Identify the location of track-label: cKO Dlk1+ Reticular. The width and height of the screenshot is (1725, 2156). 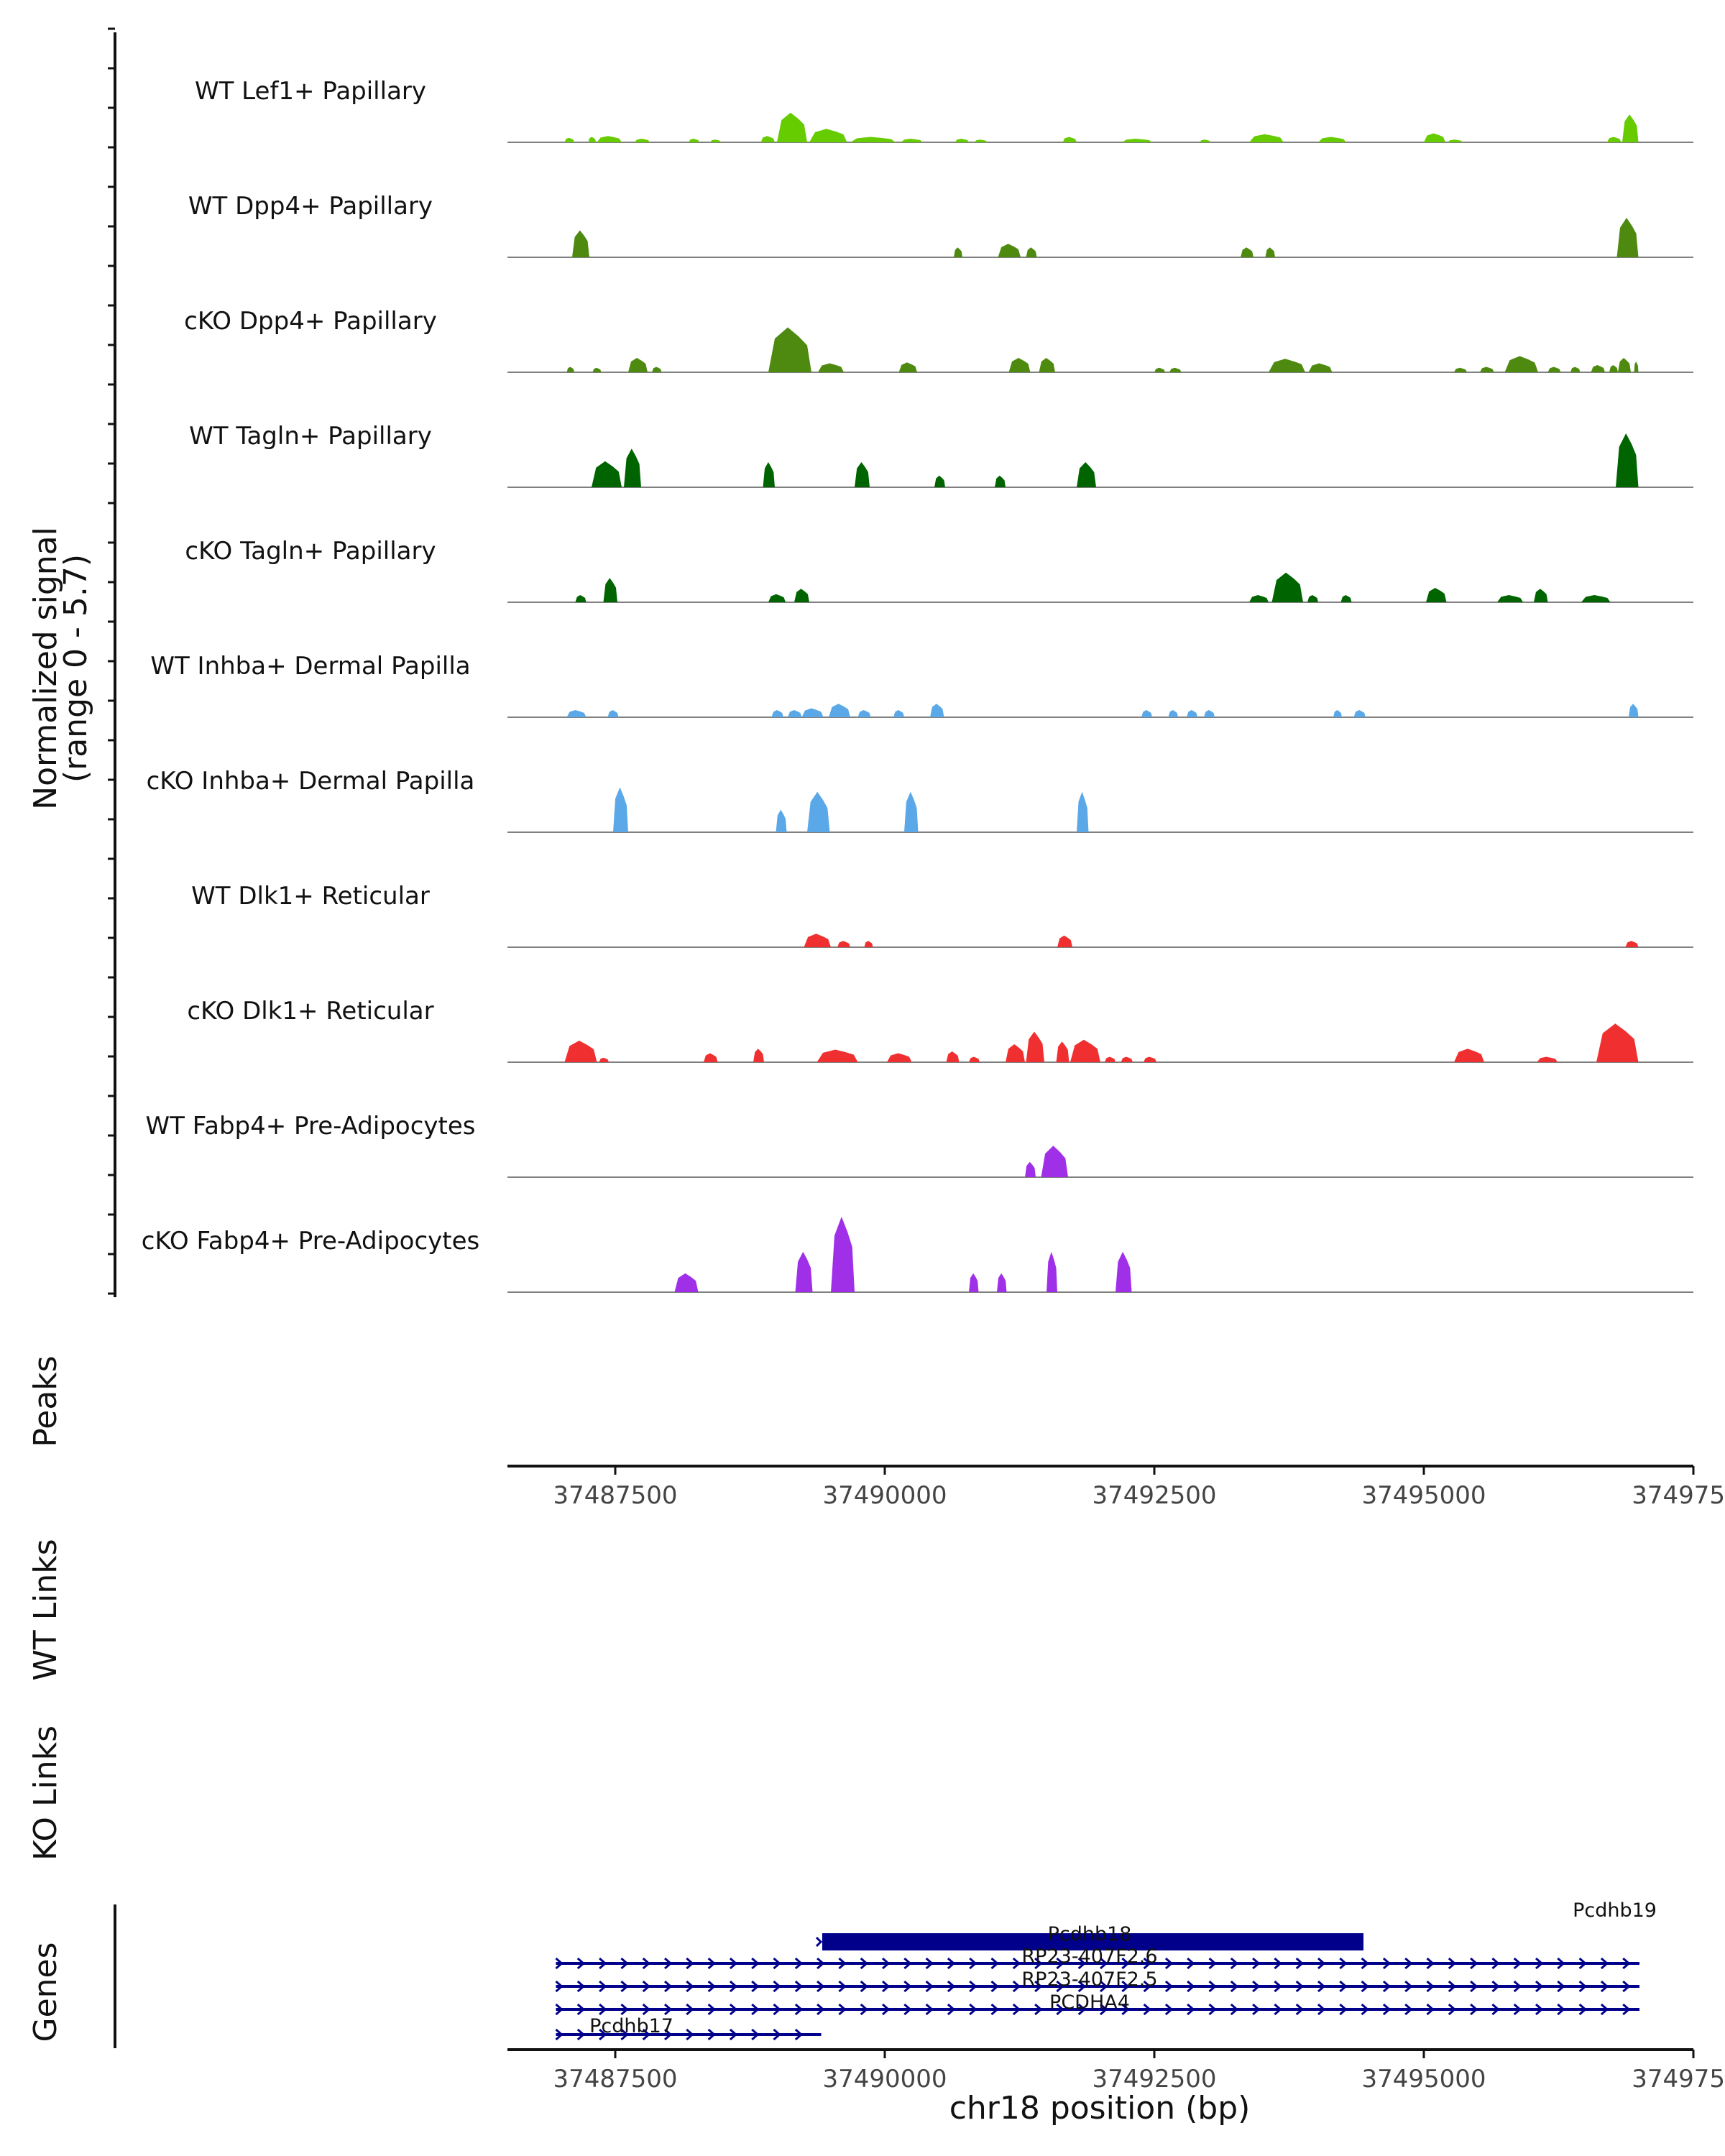
(310, 1011).